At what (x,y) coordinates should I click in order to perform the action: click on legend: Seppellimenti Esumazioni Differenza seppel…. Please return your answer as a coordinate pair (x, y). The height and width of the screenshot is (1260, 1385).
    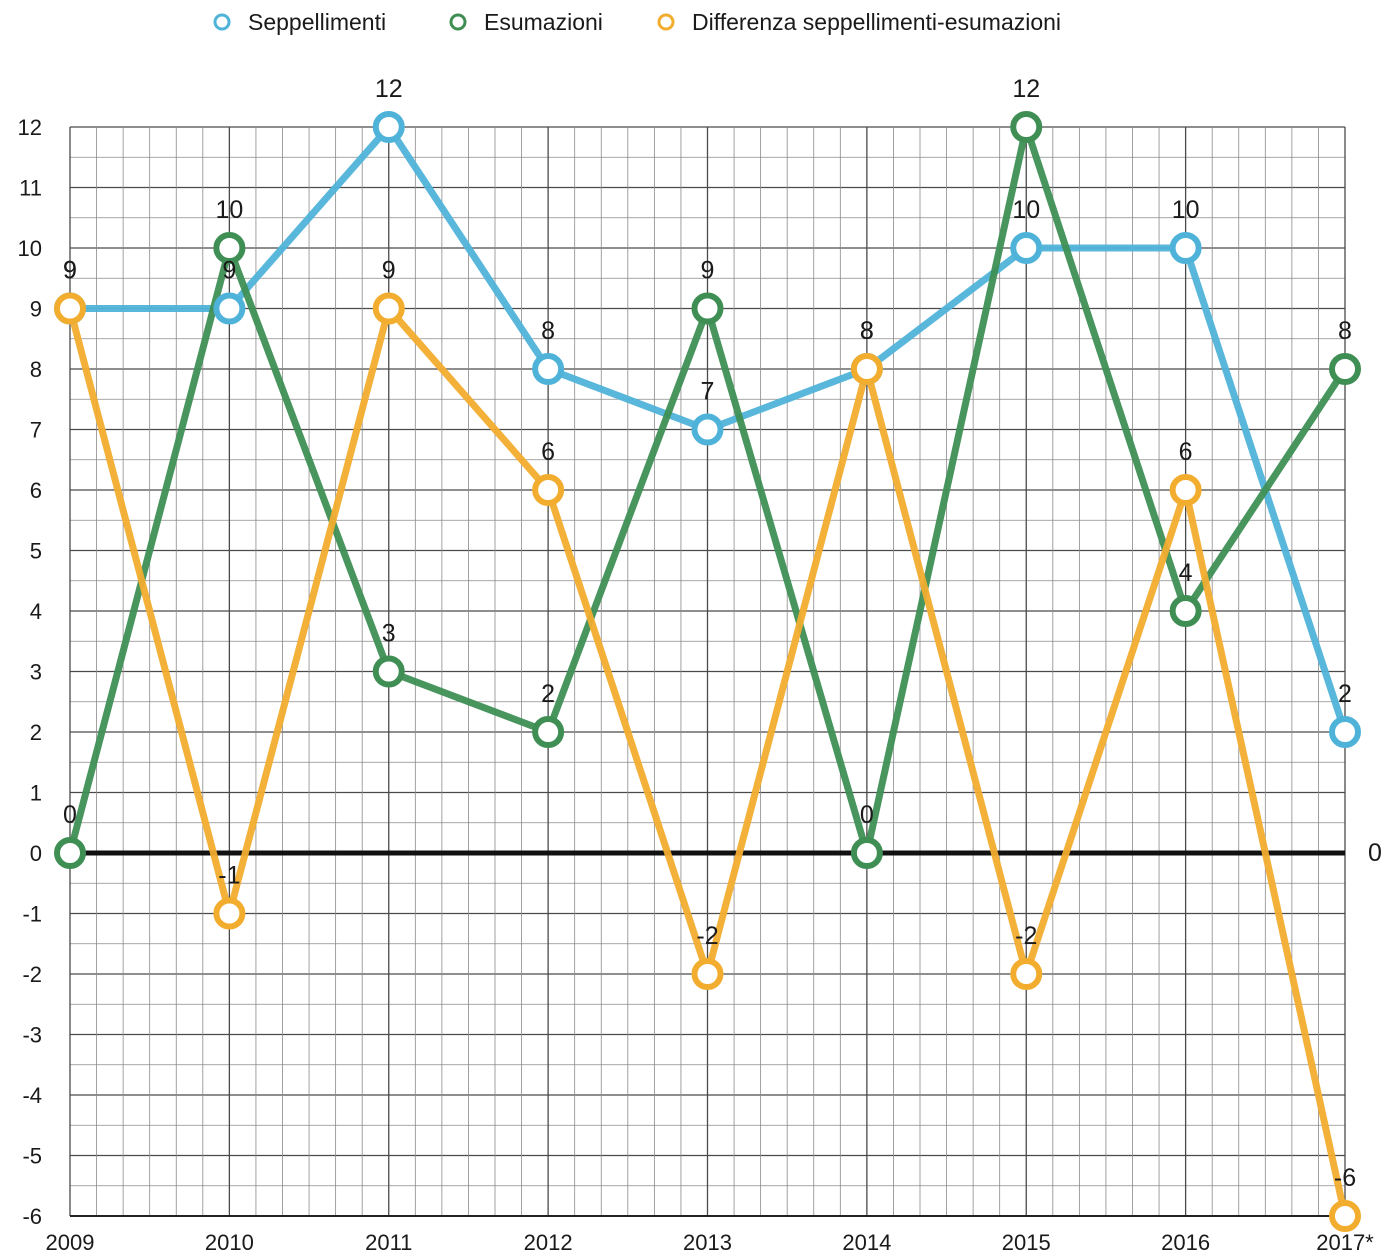
    Looking at the image, I should click on (637, 22).